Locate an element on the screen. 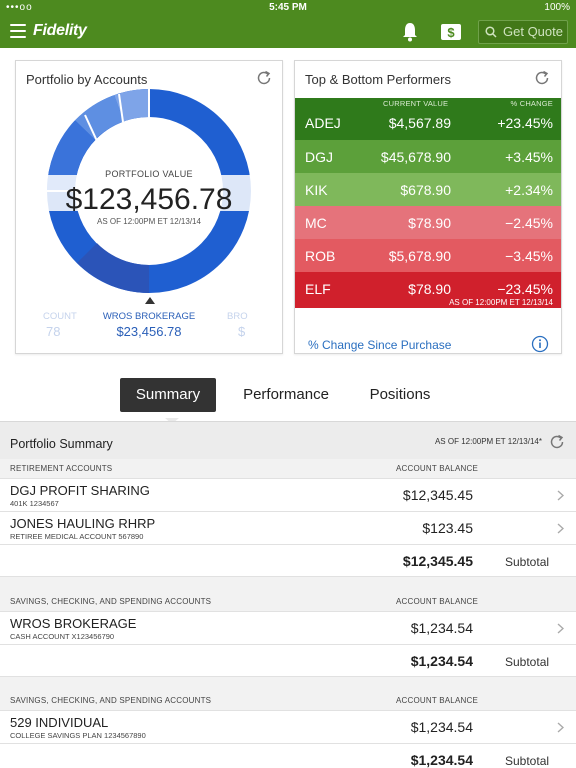  card-title: Portfolio by Accounts is located at coordinates (87, 79).